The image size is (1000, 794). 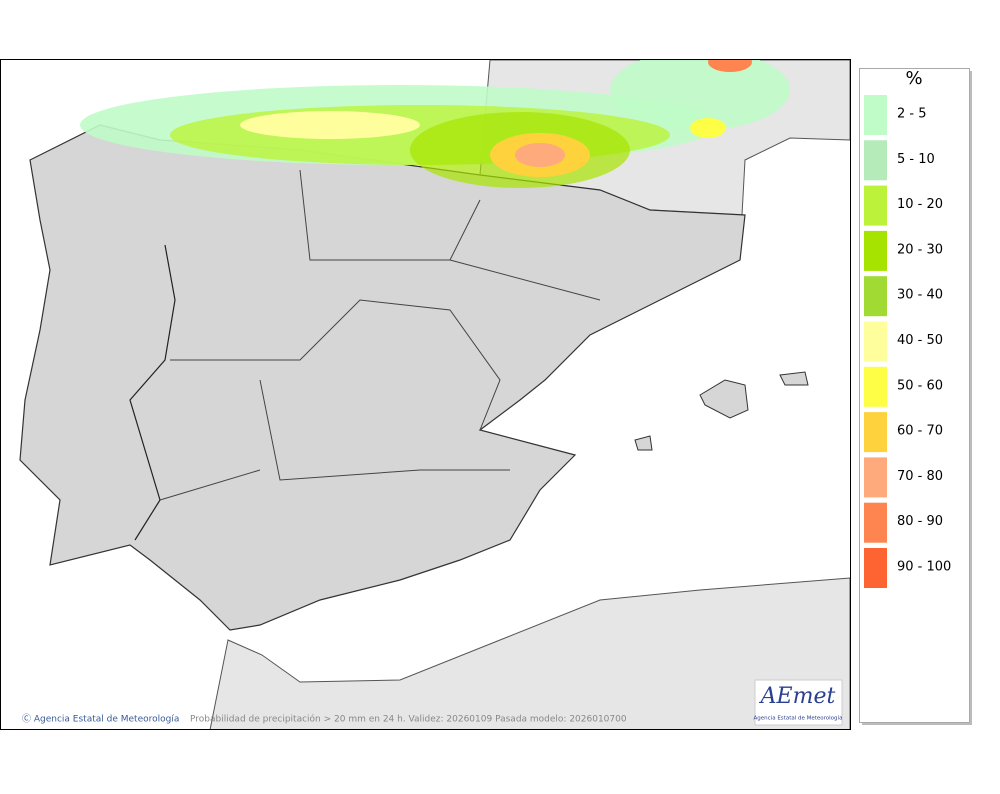 What do you see at coordinates (435, 124) in the screenshot?
I see `precipitation` at bounding box center [435, 124].